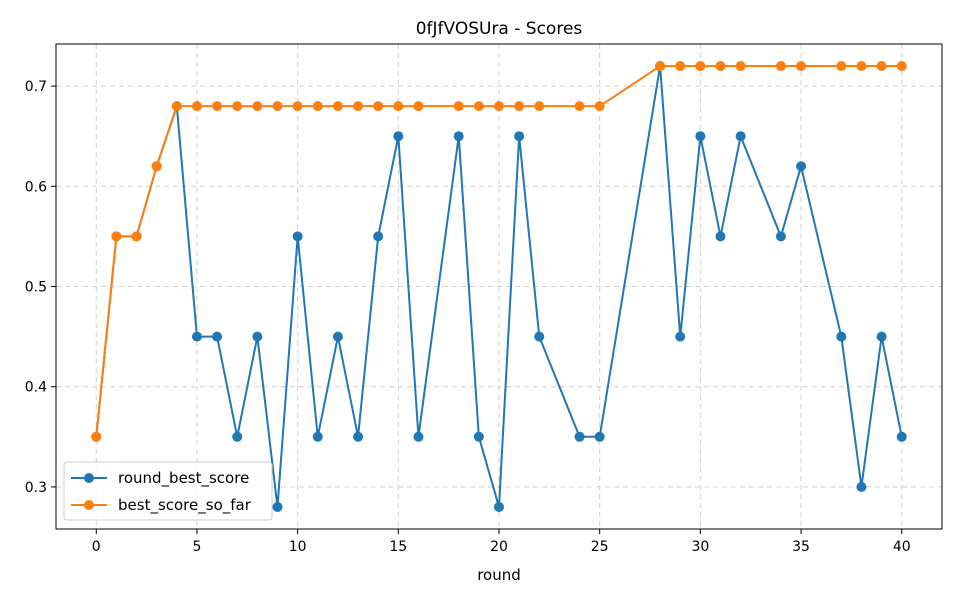 Image resolution: width=960 pixels, height=600 pixels. Describe the element at coordinates (196, 547) in the screenshot. I see `x-tick-label: 5` at that location.